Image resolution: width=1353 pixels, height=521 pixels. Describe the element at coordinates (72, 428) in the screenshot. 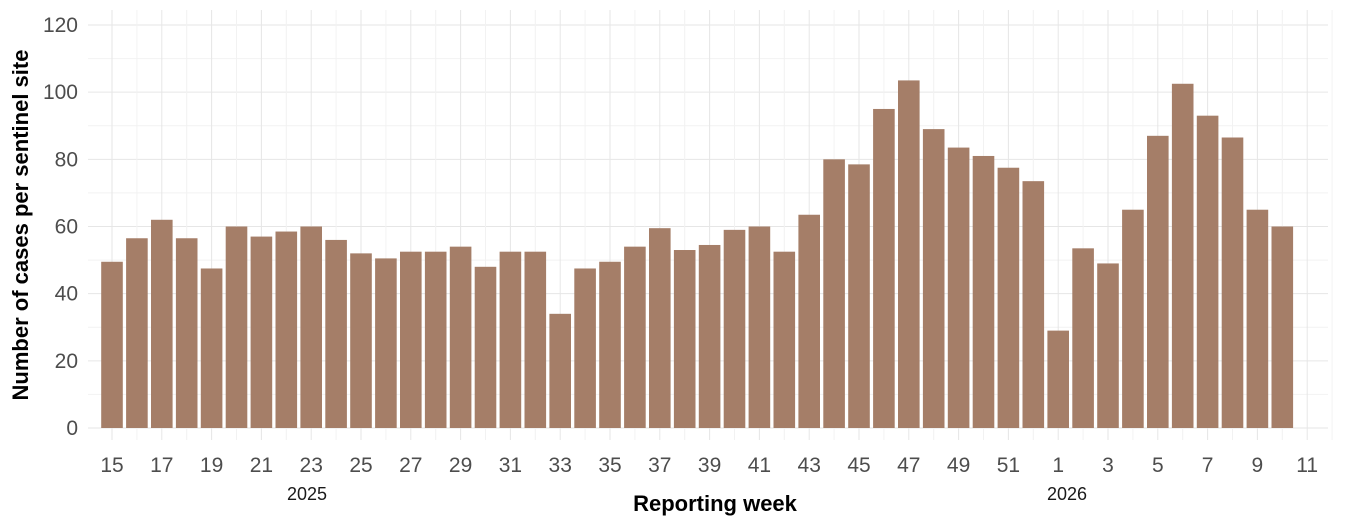

I see `y-tick-label: 0` at that location.